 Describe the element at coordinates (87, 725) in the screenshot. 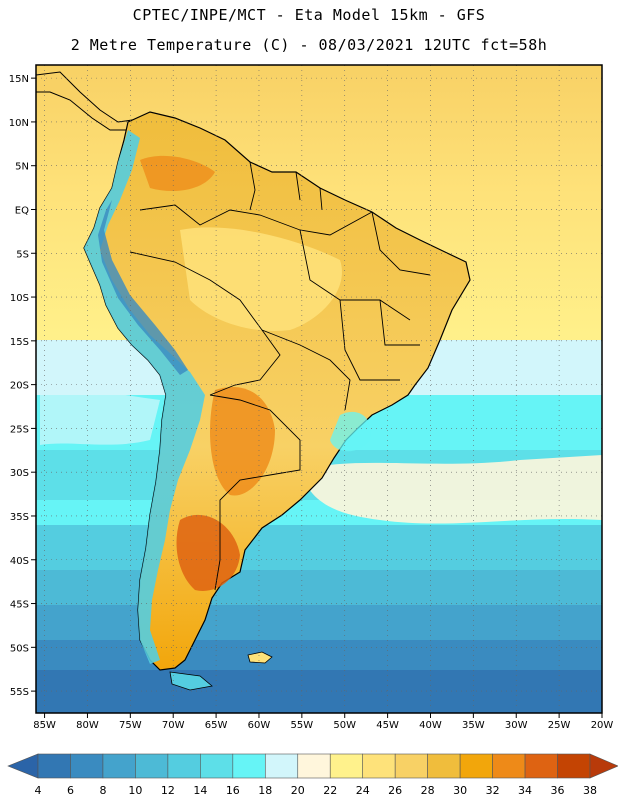

I see `lon-label: 80W` at that location.